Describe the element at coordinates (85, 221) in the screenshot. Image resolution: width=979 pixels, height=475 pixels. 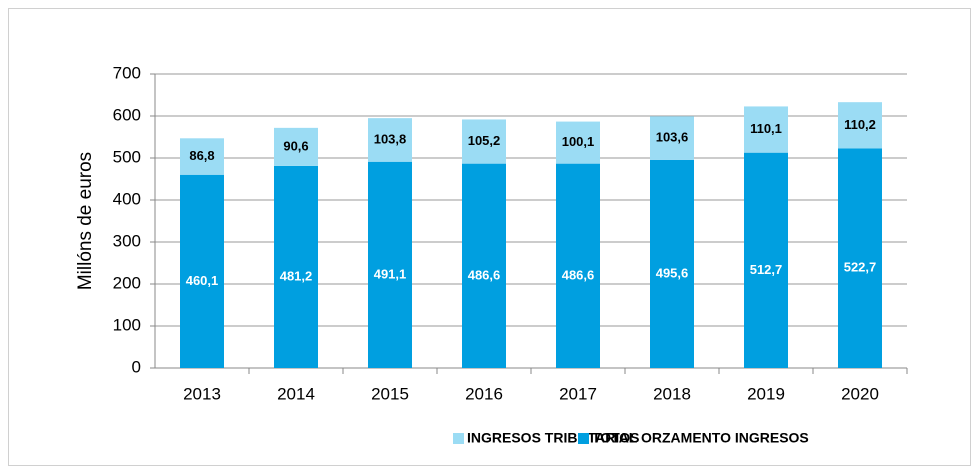
I see `y-axis-title: Millóns de euros` at that location.